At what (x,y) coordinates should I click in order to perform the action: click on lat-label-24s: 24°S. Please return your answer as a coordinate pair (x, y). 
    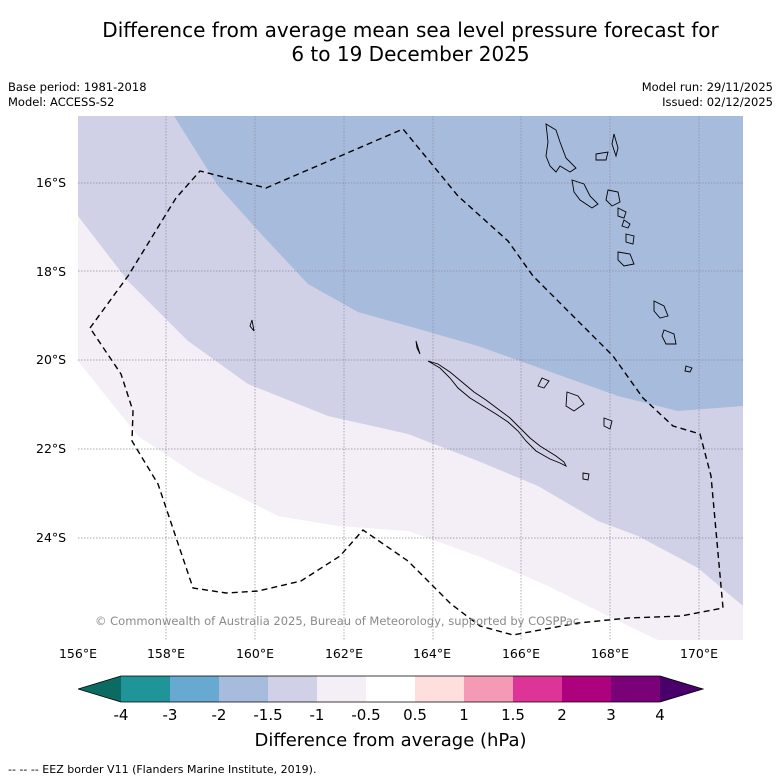
    Looking at the image, I should click on (51, 537).